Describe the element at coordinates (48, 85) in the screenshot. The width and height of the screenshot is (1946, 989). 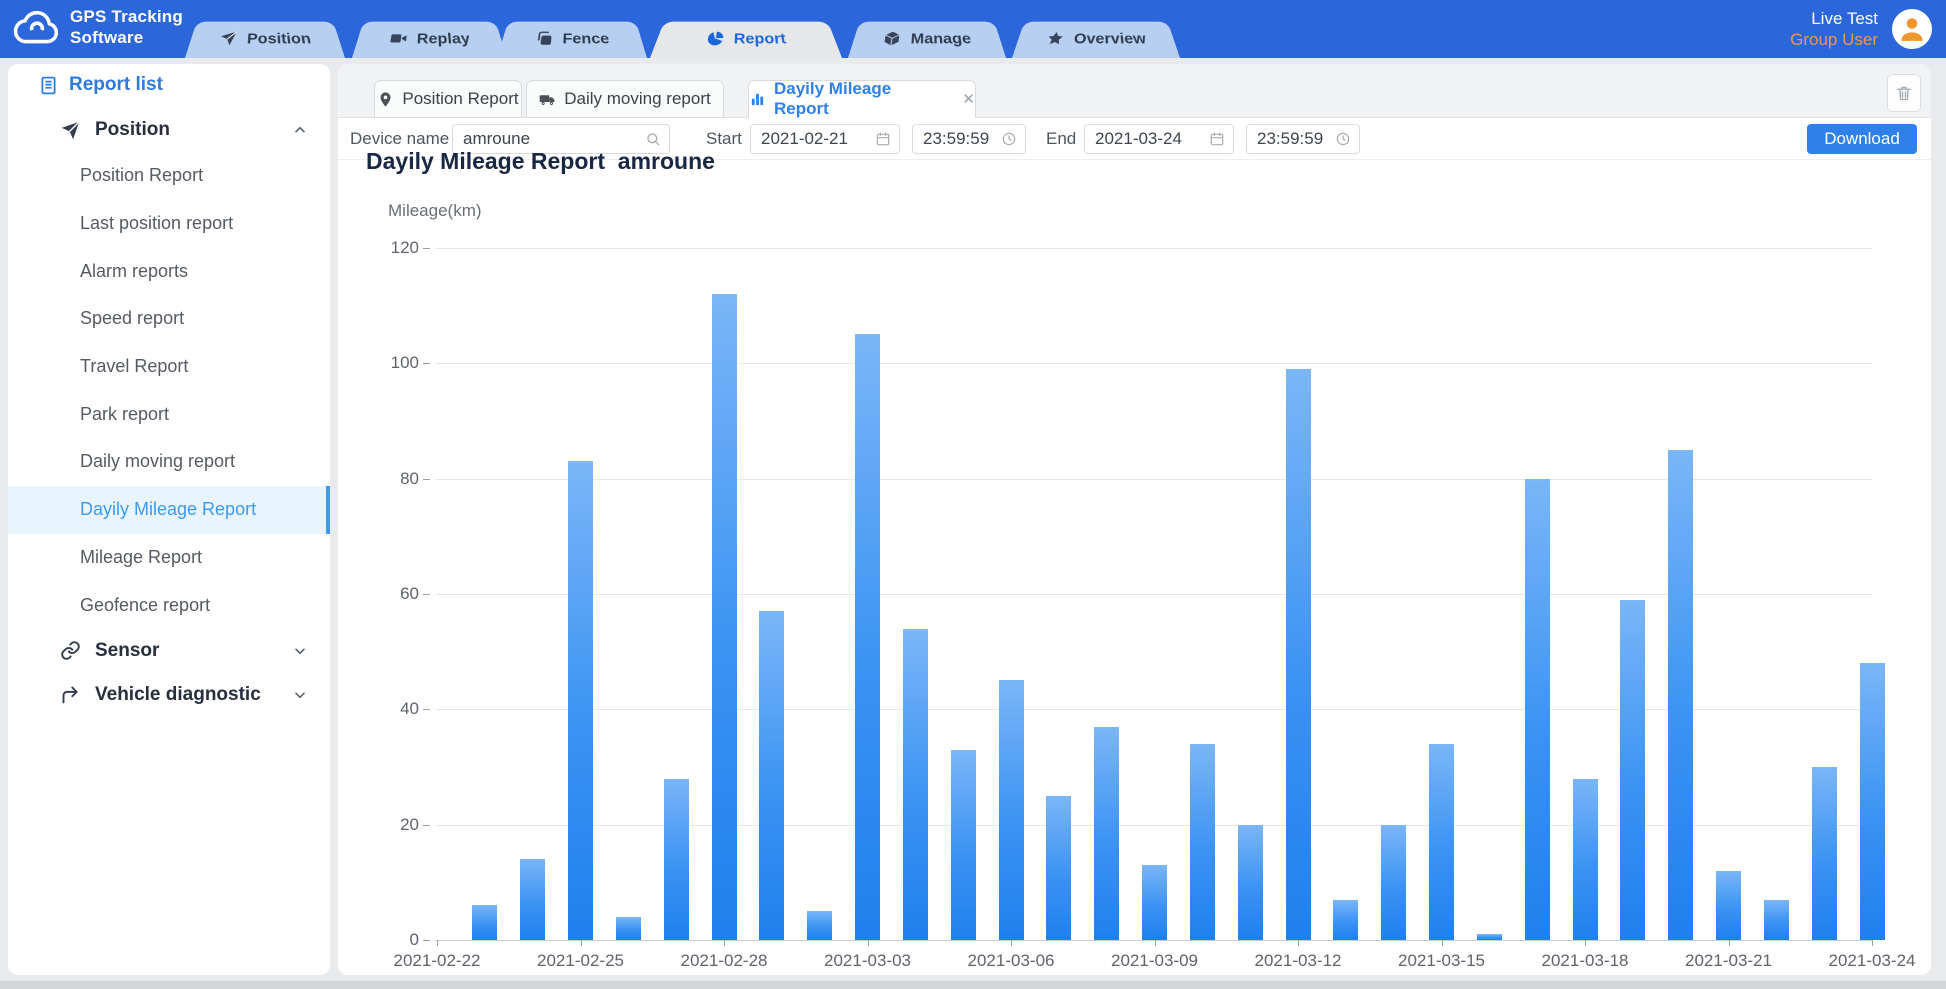
I see `report-list-icon` at that location.